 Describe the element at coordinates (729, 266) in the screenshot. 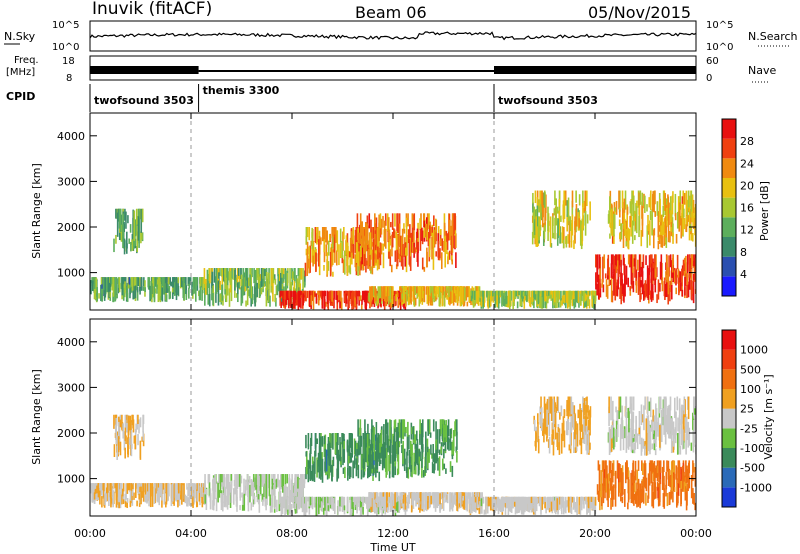

I see `colorbar-swatch` at that location.